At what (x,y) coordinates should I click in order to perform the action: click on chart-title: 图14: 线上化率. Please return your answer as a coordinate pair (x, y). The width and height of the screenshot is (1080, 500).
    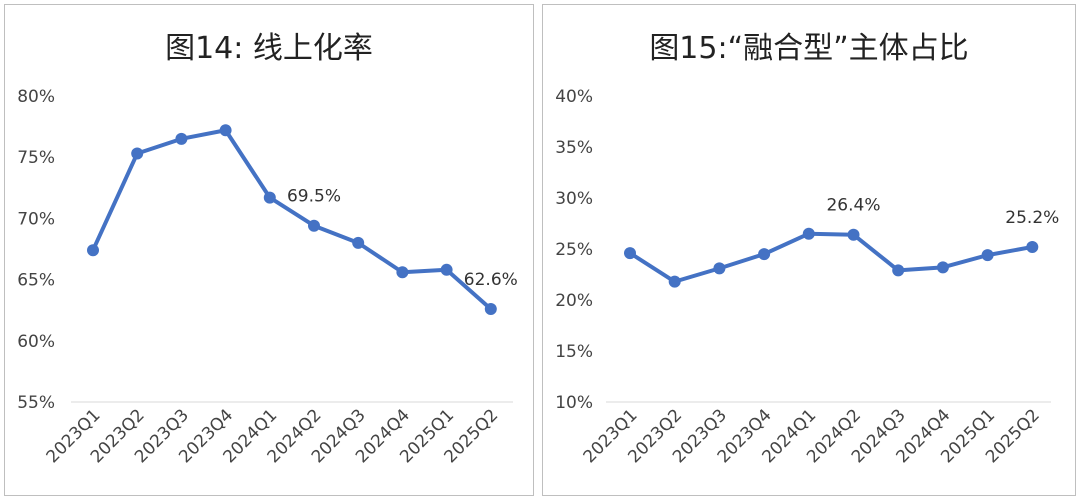
    Looking at the image, I should click on (269, 48).